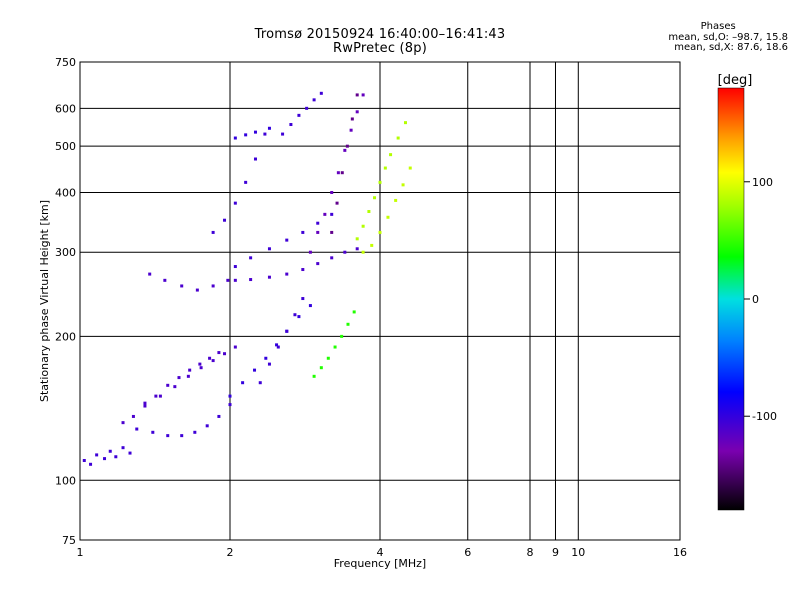  What do you see at coordinates (764, 416) in the screenshot?
I see `colorbar-tick-label: -100` at bounding box center [764, 416].